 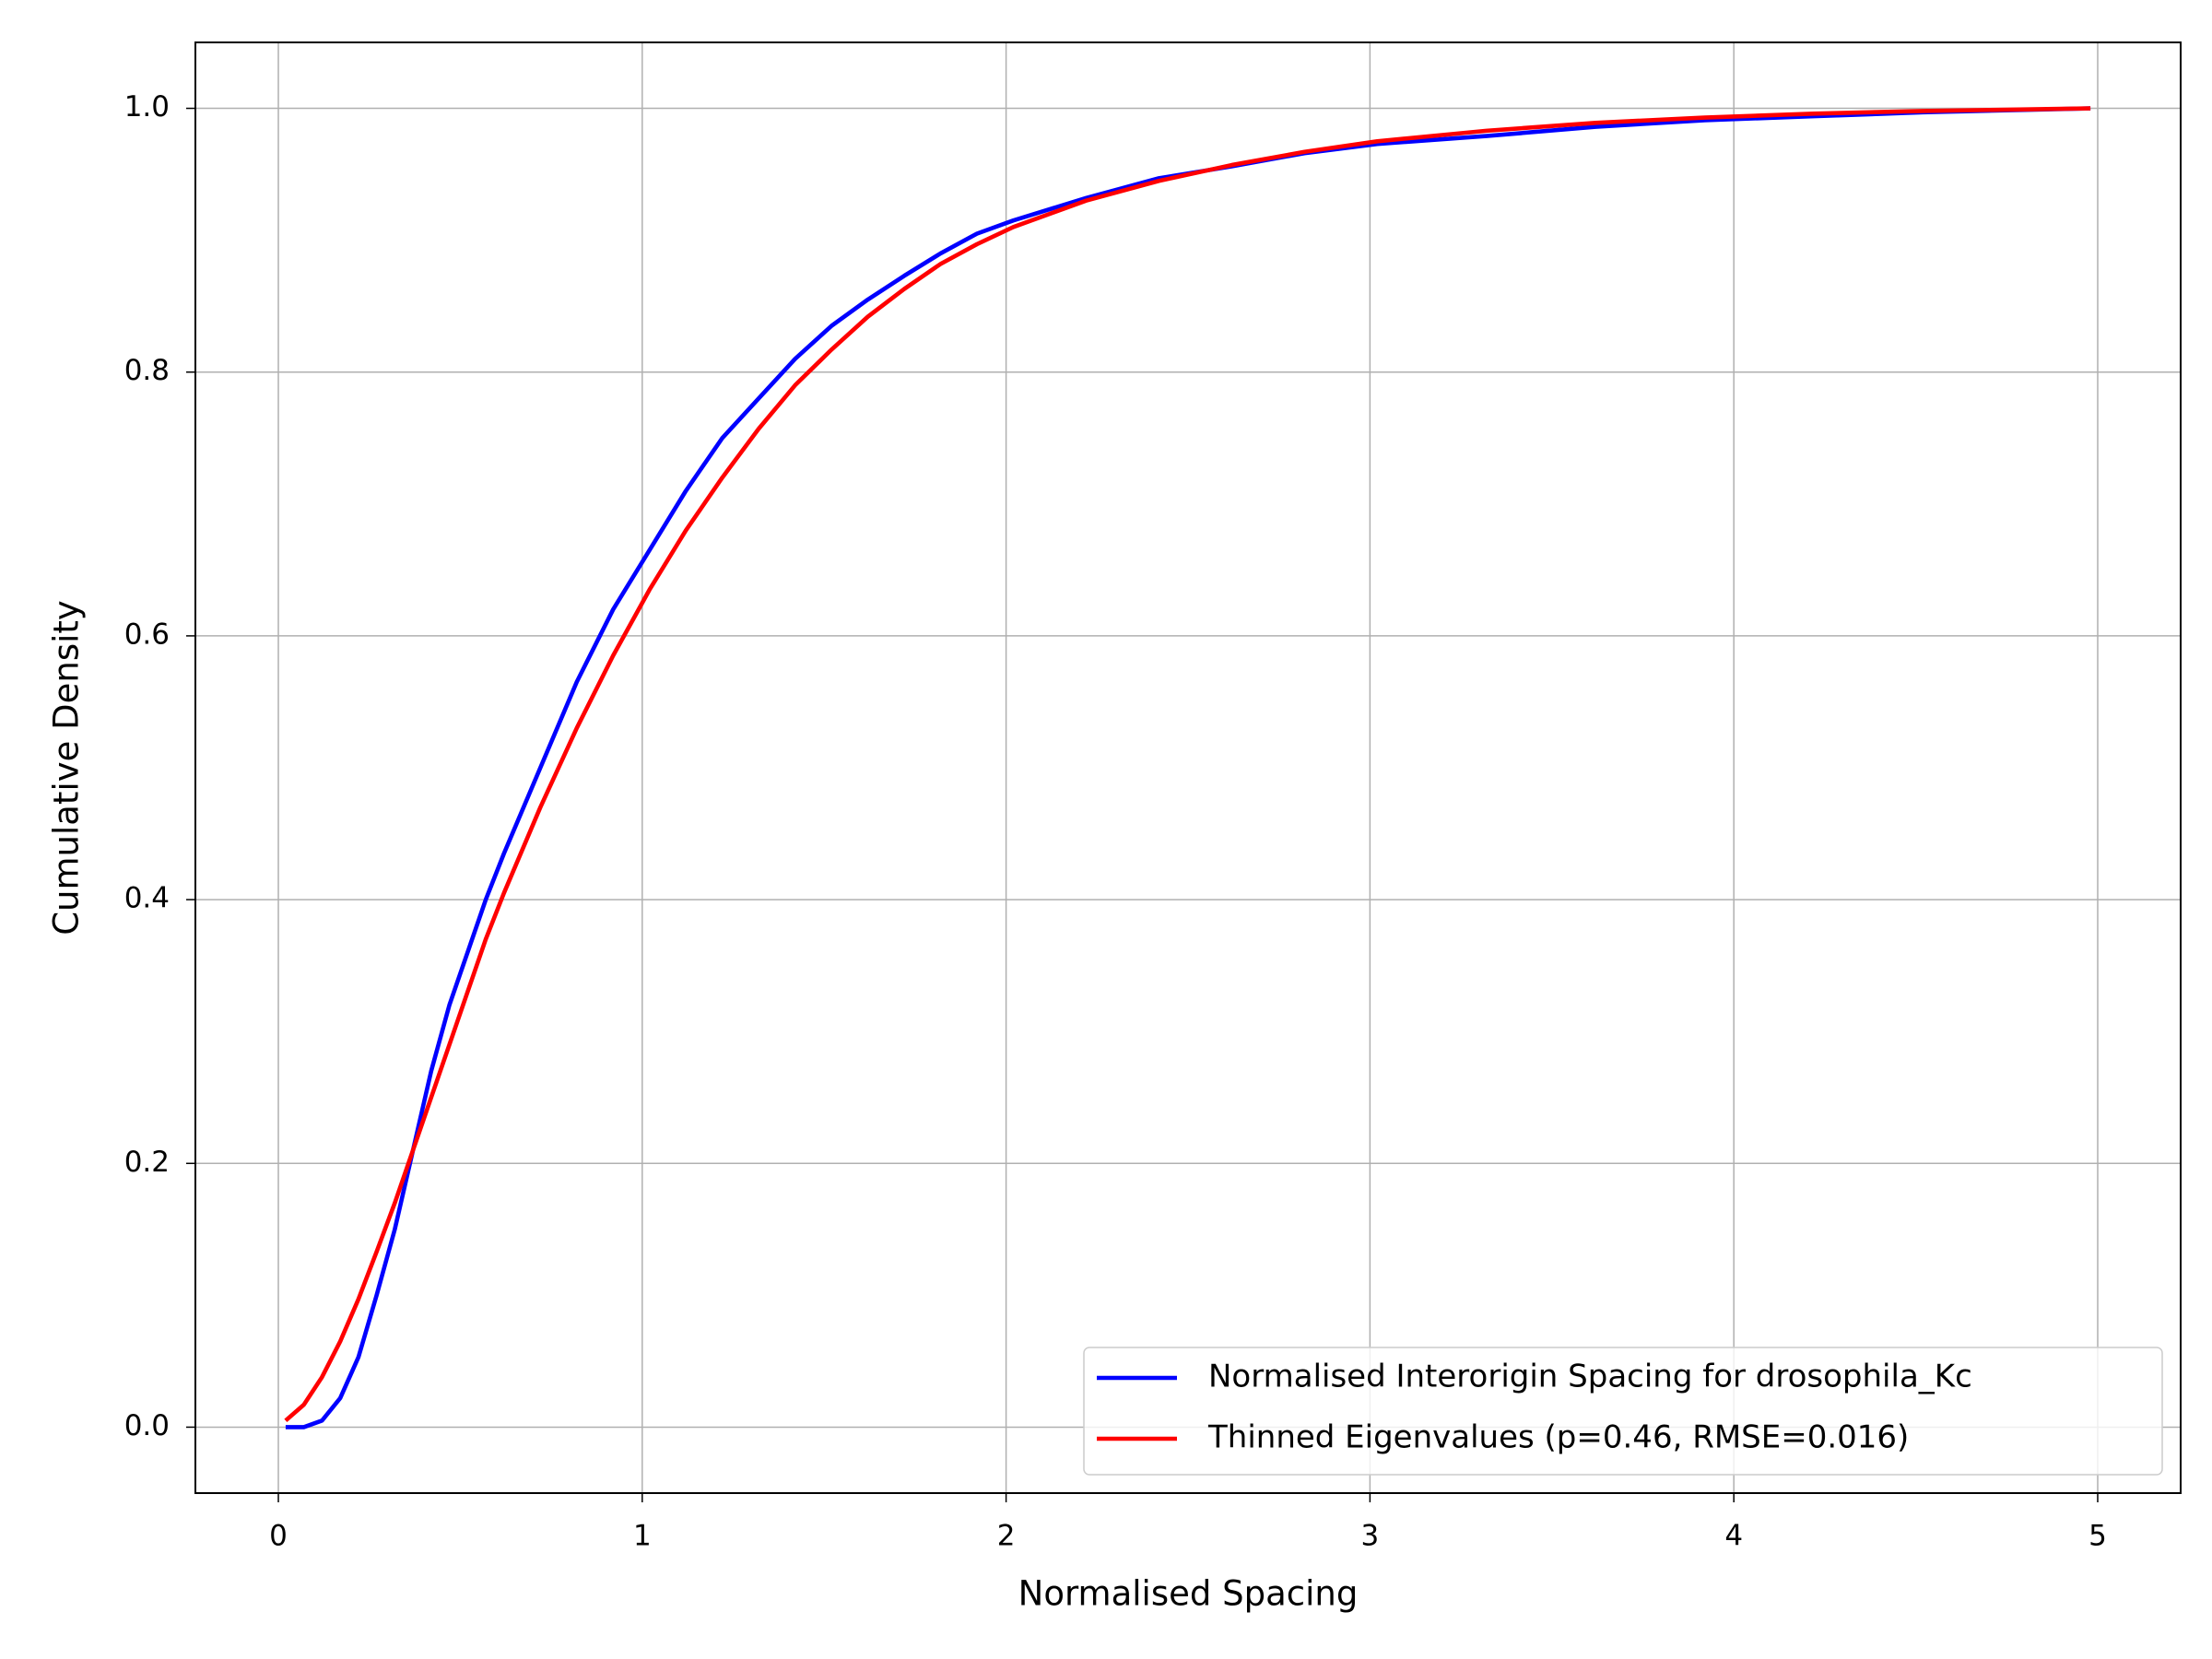 I want to click on y-tick-label: 0.4, so click(x=147, y=898).